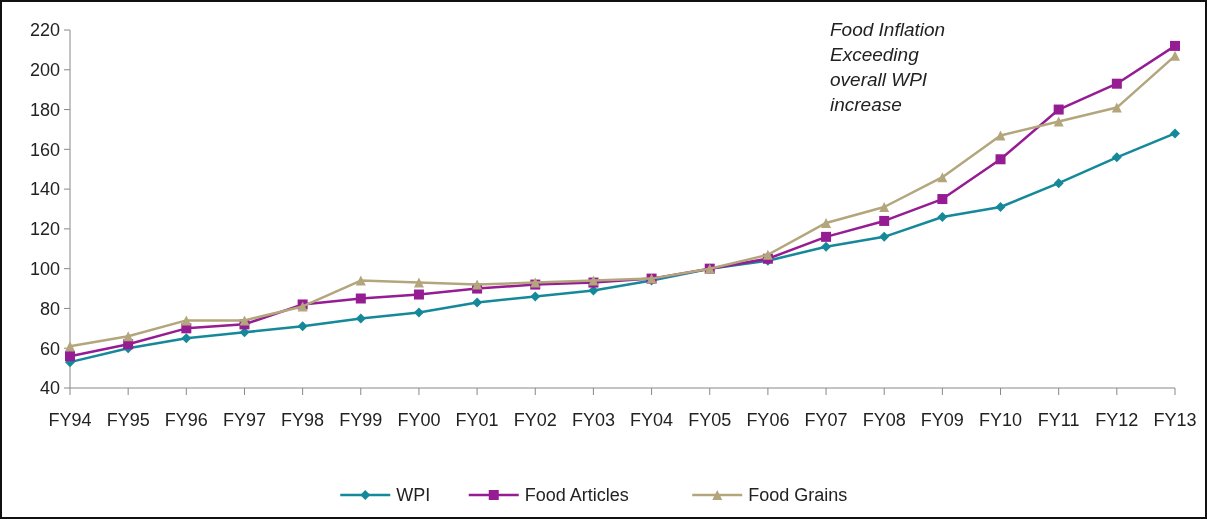 This screenshot has height=519, width=1207. What do you see at coordinates (44, 109) in the screenshot?
I see `y-tick-label: 180` at bounding box center [44, 109].